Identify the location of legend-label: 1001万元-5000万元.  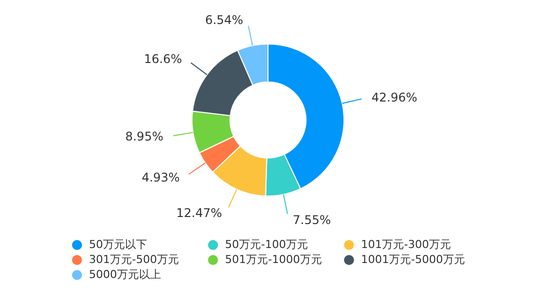
(413, 259).